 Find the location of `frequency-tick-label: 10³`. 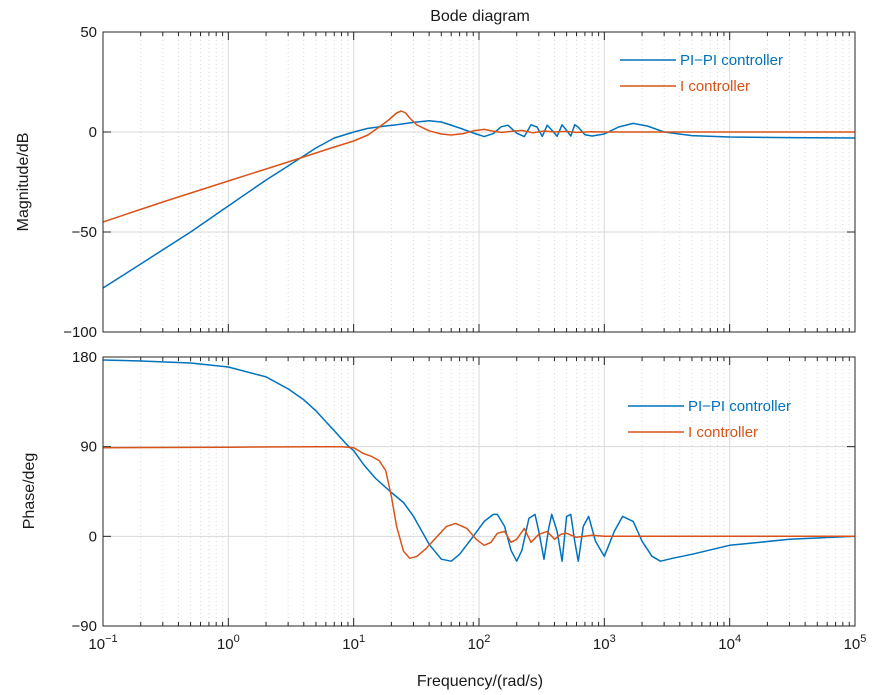

frequency-tick-label: 10³ is located at coordinates (604, 643).